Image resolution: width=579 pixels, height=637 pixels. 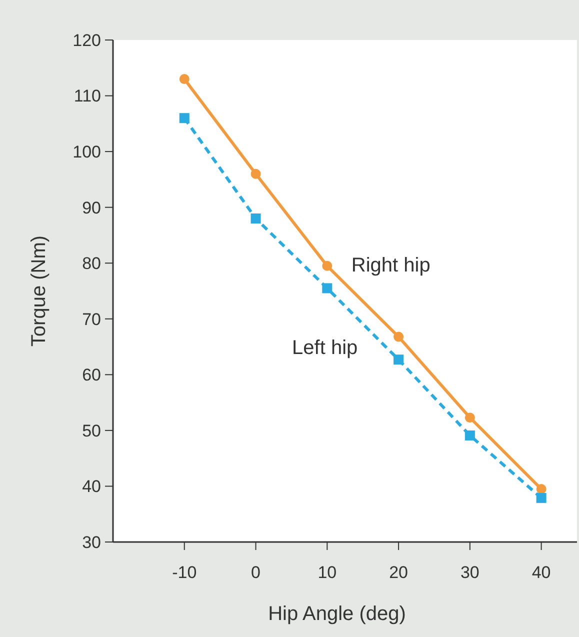 I want to click on y-tick-label: 40, so click(x=91, y=486).